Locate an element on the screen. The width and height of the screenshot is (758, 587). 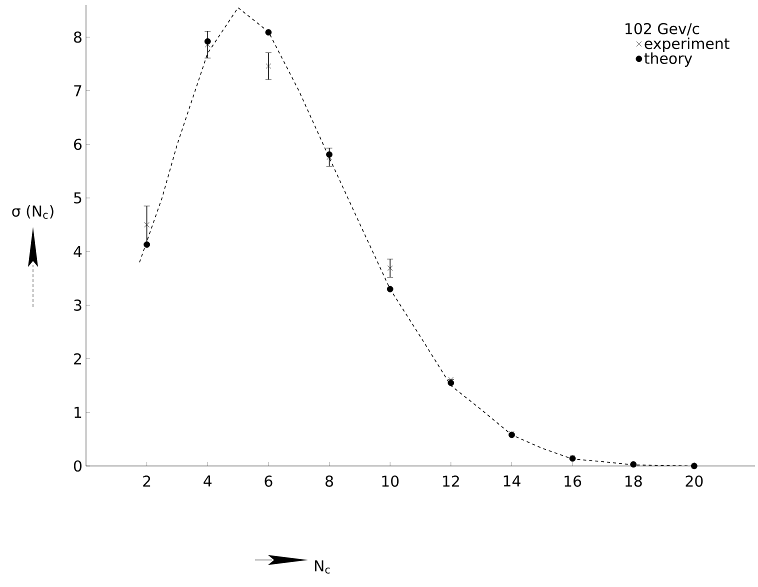
y-tick-label: 5 is located at coordinates (78, 198).